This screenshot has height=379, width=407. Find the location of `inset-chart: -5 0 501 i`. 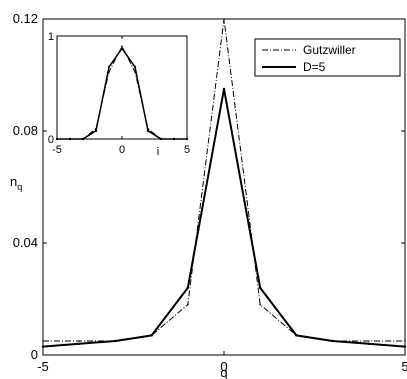

inset-chart: -5 0 501 i is located at coordinates (119, 94).